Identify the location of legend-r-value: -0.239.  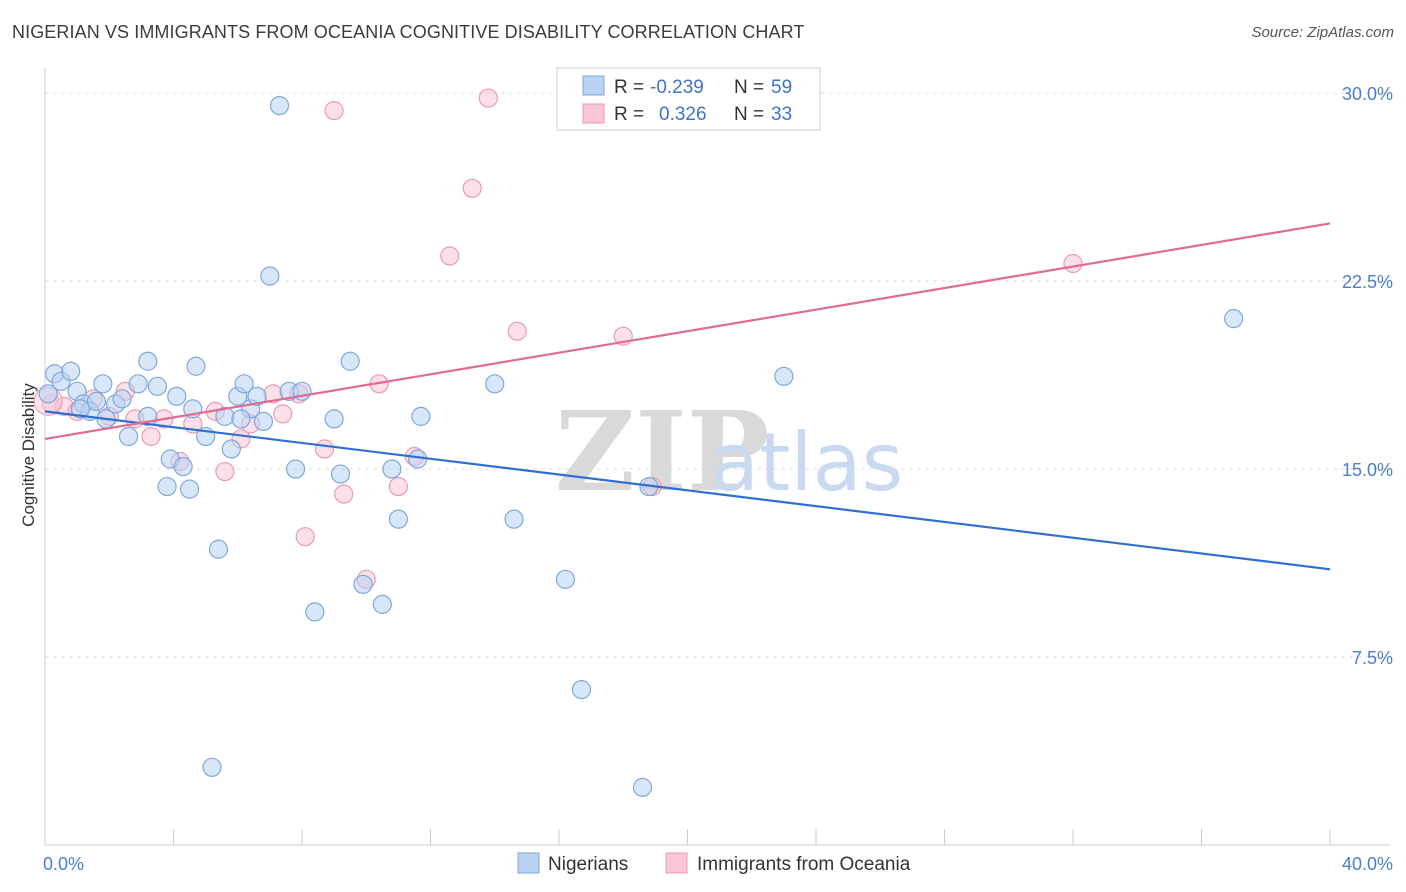
(677, 87).